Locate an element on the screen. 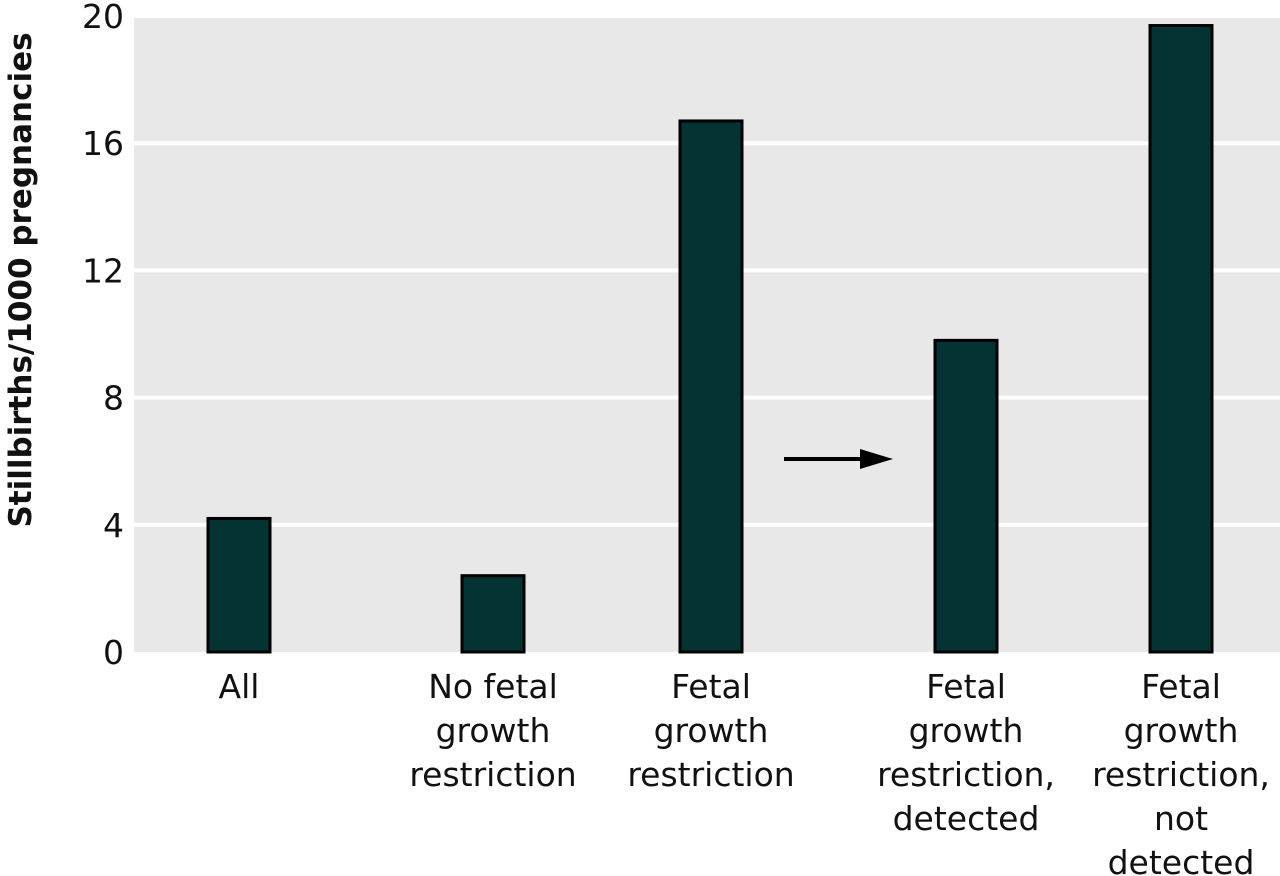  x-tick-label-line: All is located at coordinates (239, 686).